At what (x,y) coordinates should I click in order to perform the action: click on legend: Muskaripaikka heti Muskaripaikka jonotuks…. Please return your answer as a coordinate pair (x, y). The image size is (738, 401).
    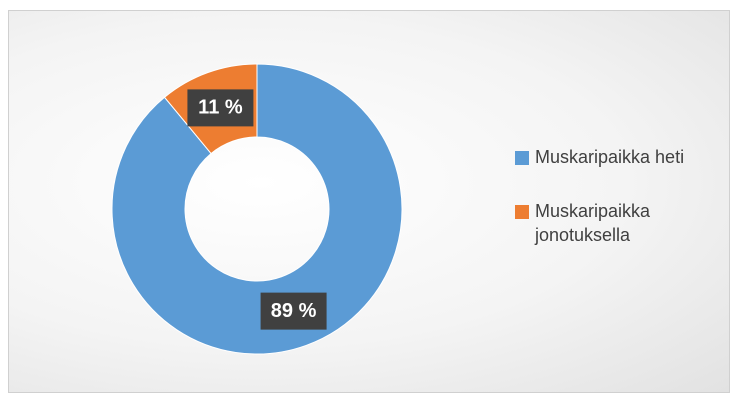
    Looking at the image, I should click on (615, 211).